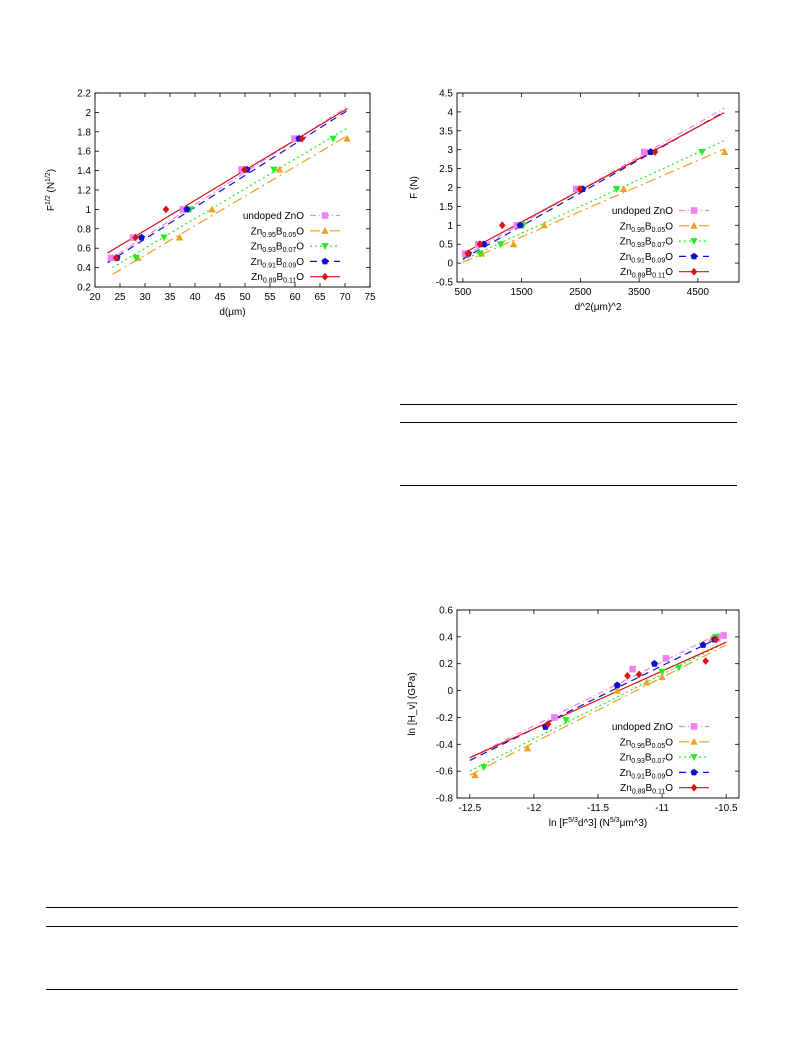  What do you see at coordinates (295, 297) in the screenshot?
I see `x-tick-label: 60` at bounding box center [295, 297].